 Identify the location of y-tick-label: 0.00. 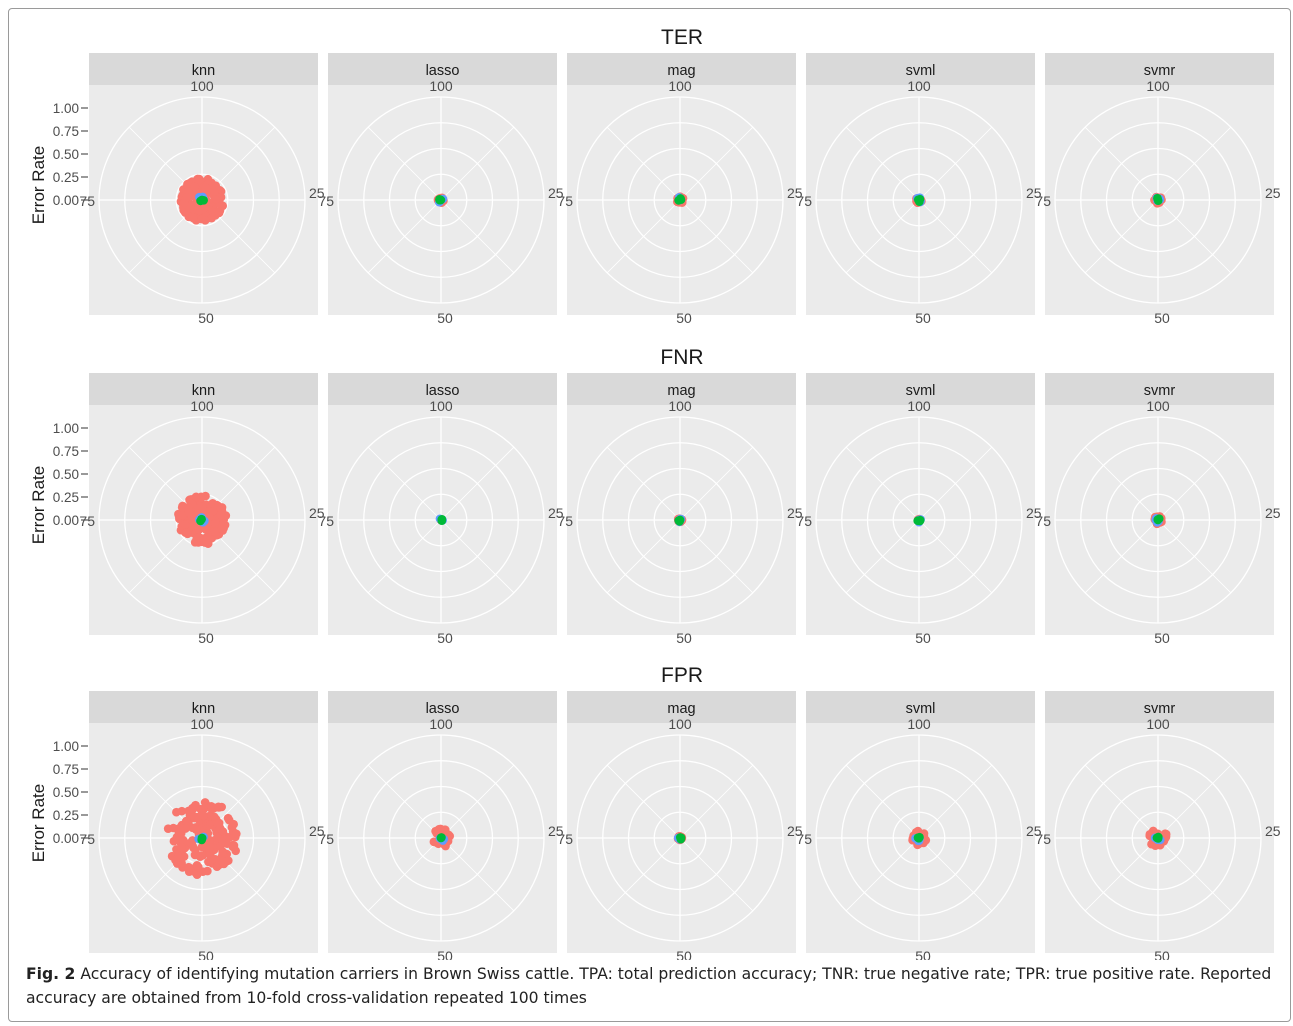
(66, 520).